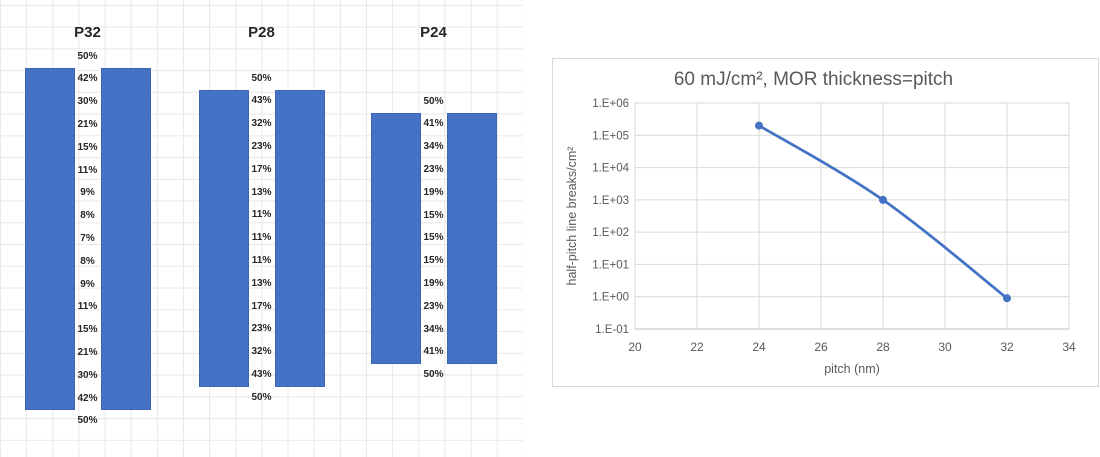 The height and width of the screenshot is (457, 1100). I want to click on x-tick-label: 20, so click(635, 347).